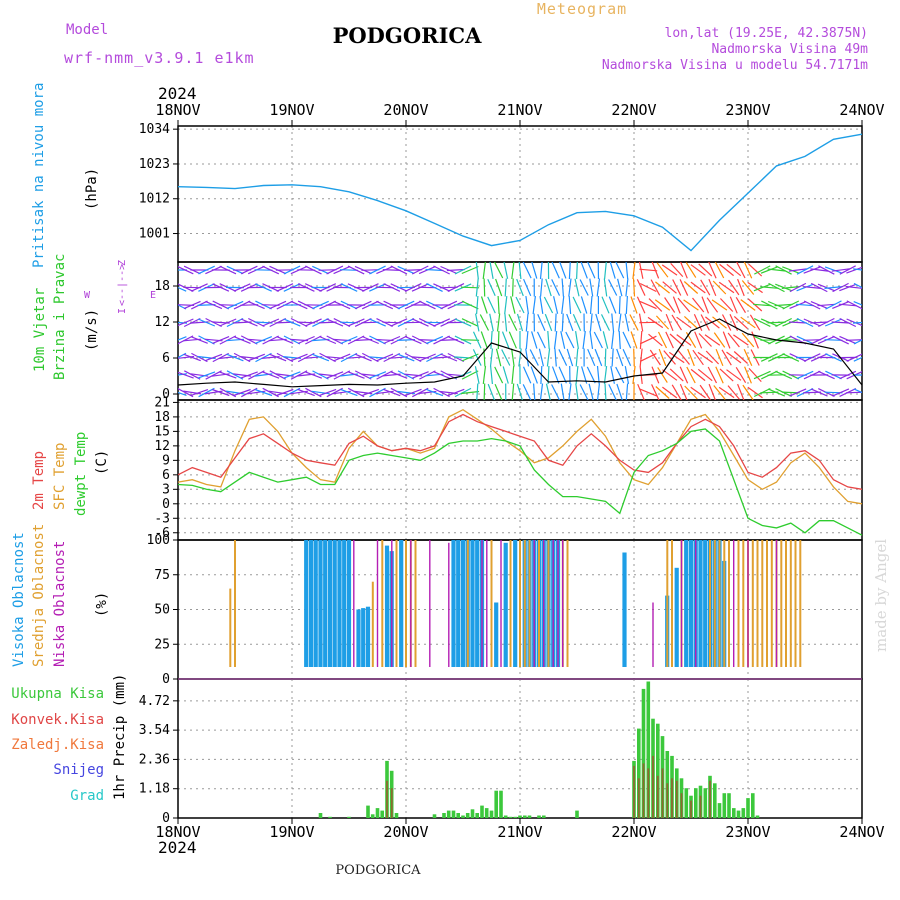 This screenshot has width=900, height=900. Describe the element at coordinates (162, 518) in the screenshot. I see `y-tick-label: -3` at that location.